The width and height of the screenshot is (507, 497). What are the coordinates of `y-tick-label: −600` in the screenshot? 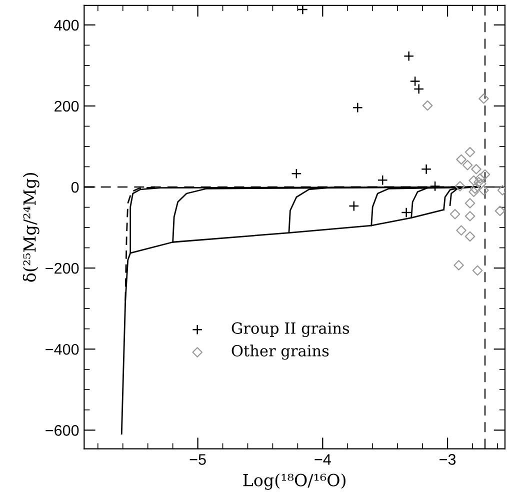 It's located at (62, 430).